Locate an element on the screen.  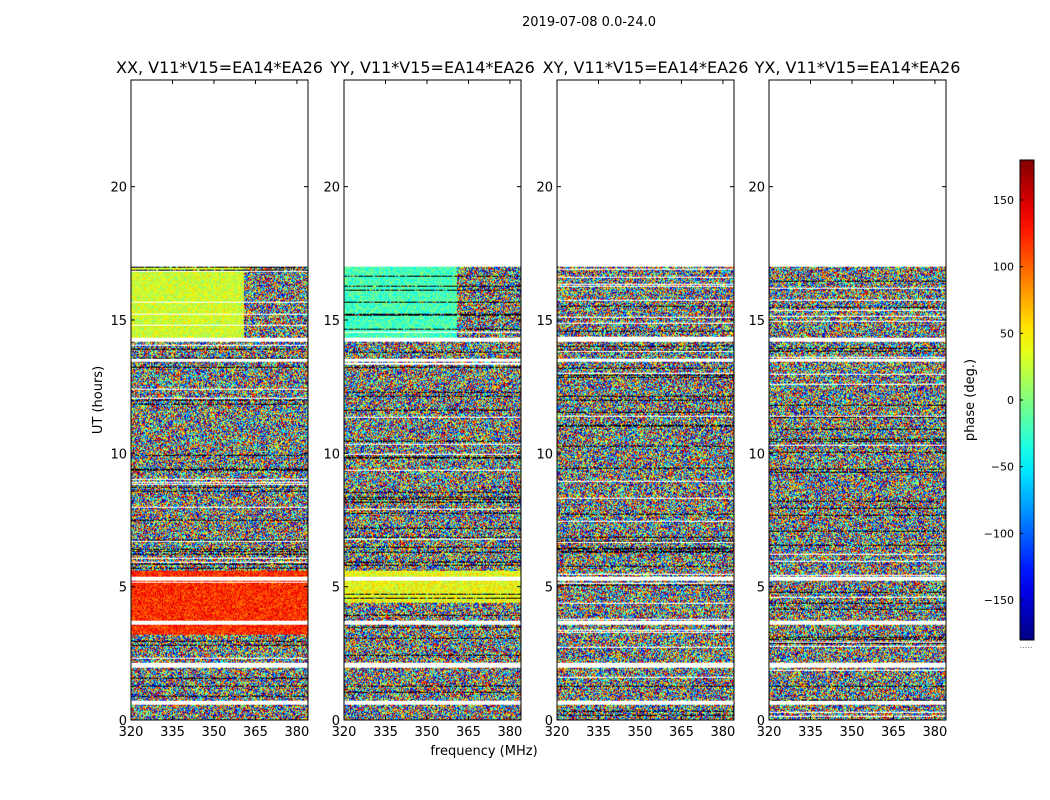
panel-title: XY, V11*V15=EA14*EA26 is located at coordinates (646, 67).